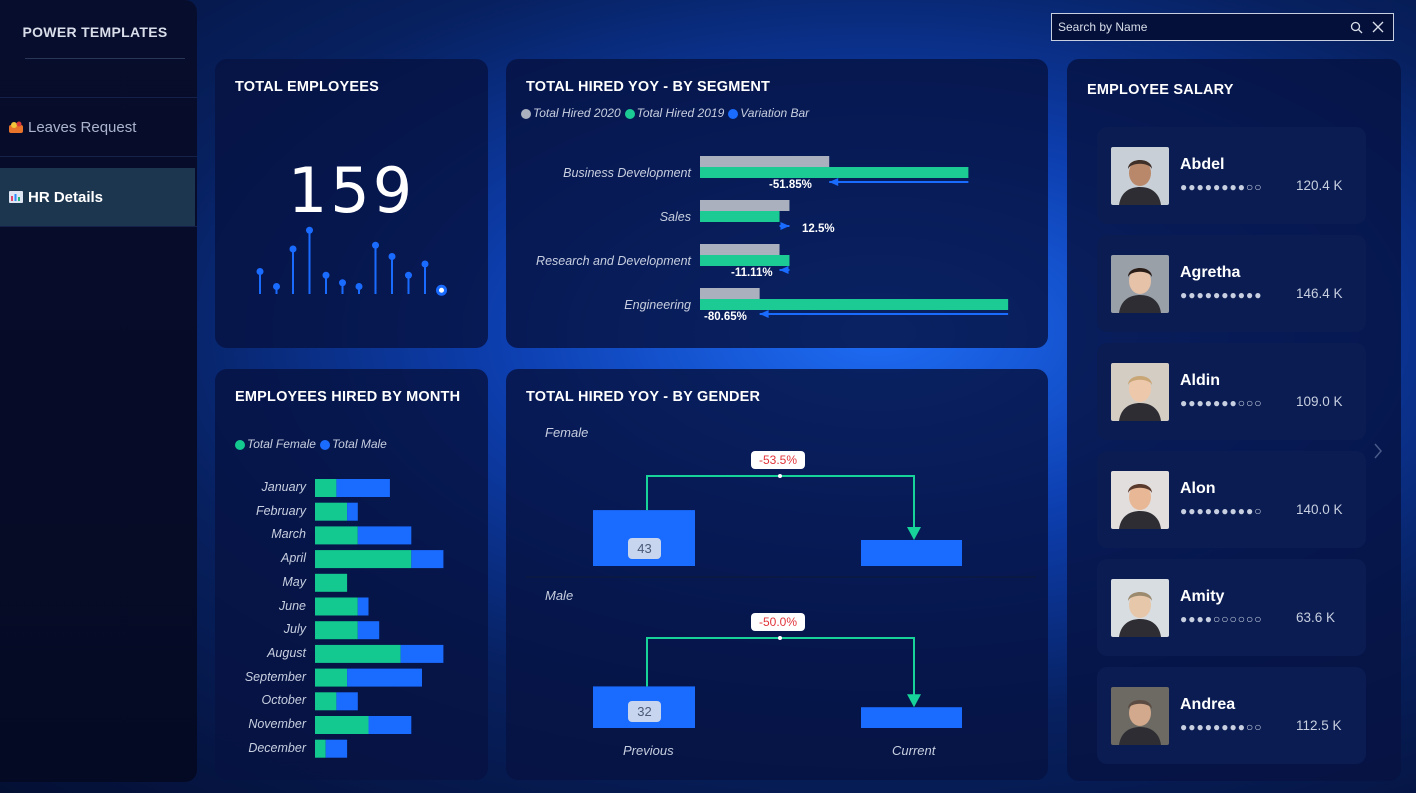  I want to click on month-label: February, so click(280, 510).